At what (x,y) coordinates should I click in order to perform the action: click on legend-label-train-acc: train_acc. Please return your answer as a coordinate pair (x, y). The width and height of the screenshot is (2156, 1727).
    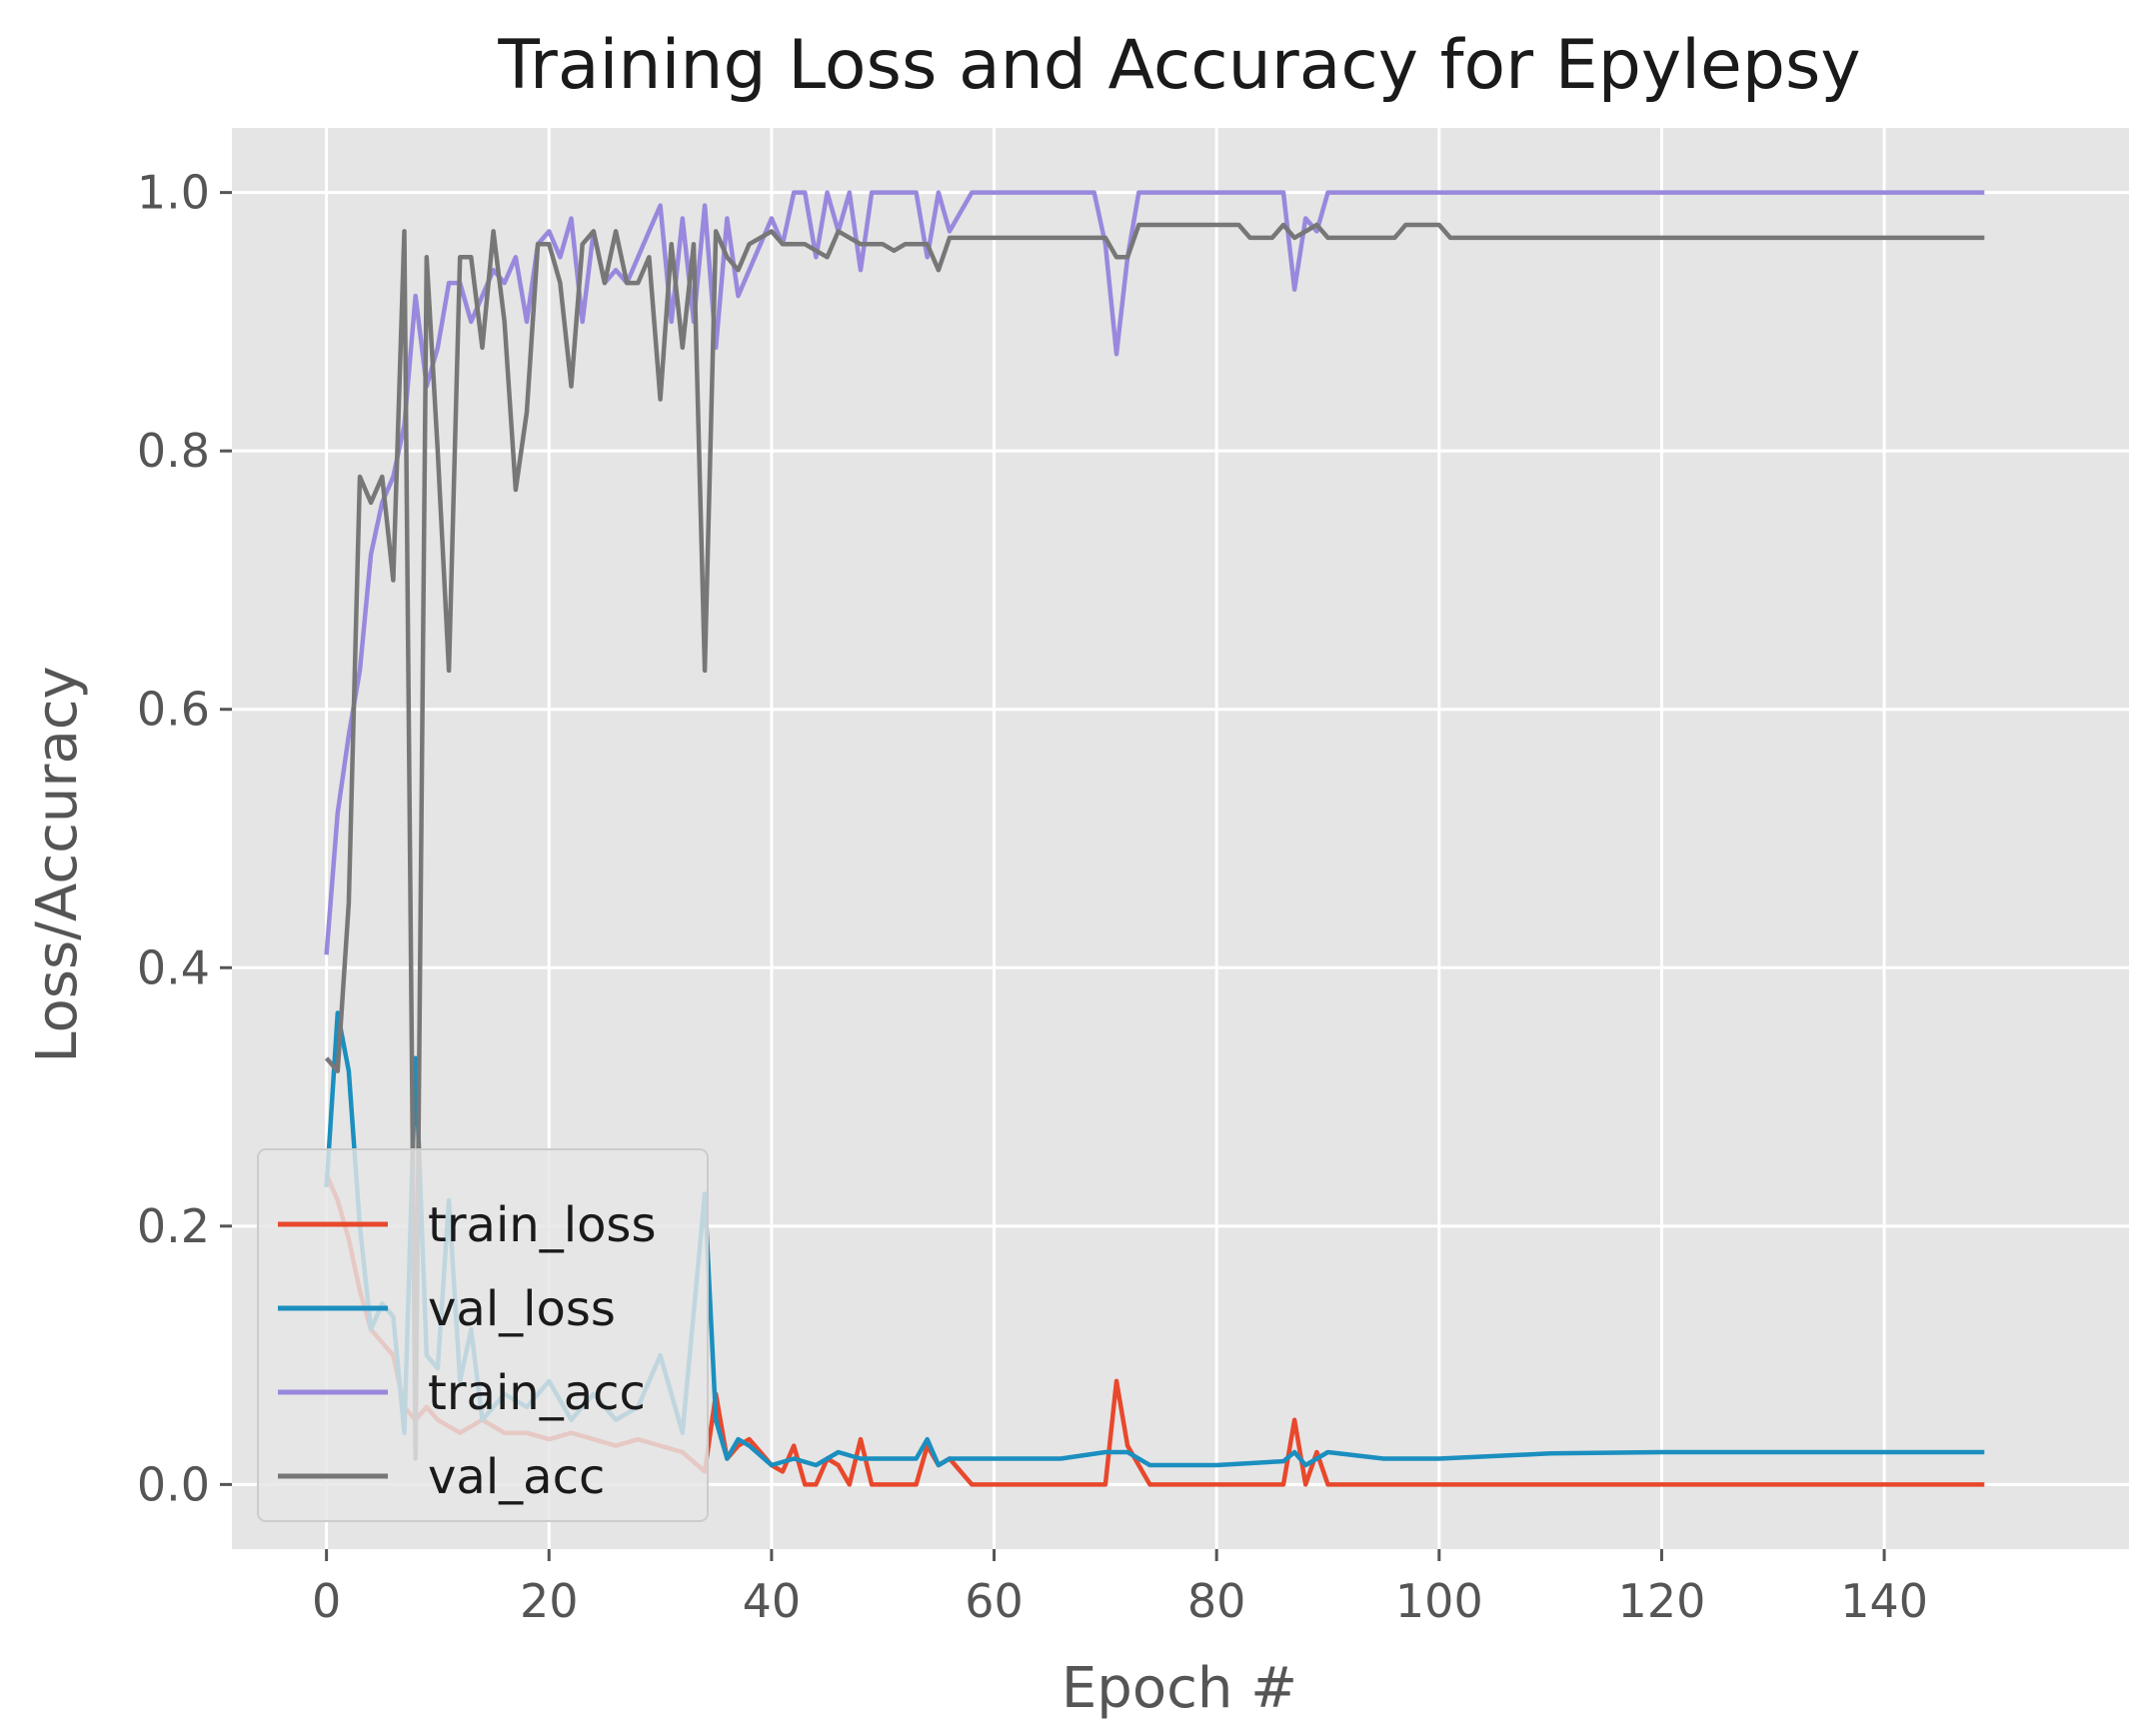
    Looking at the image, I should click on (537, 1393).